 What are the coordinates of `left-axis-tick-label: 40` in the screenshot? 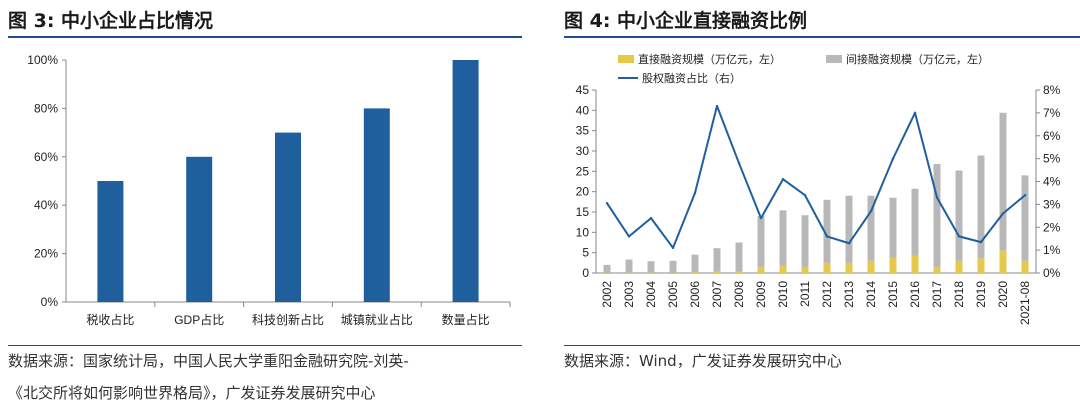 It's located at (583, 110).